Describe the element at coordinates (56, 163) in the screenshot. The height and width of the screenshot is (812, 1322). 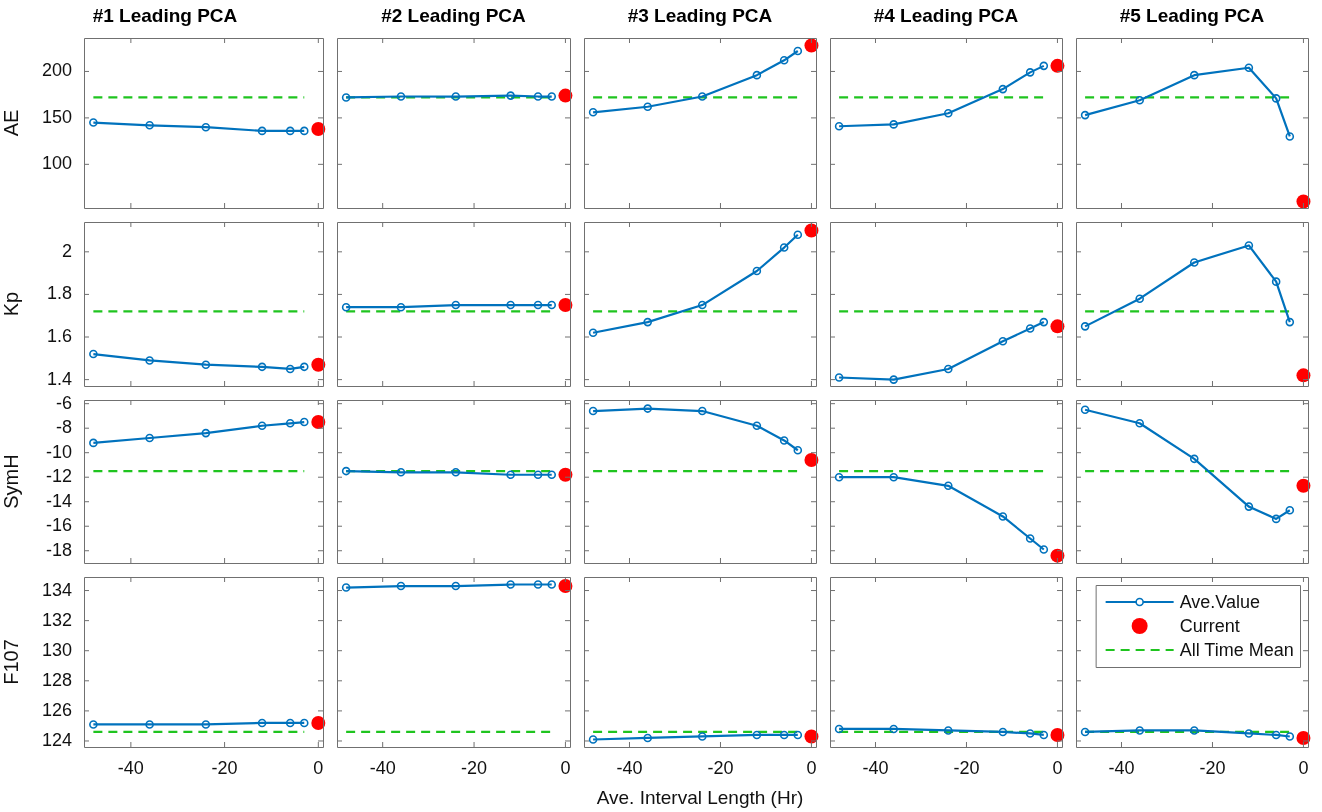
I see `y-tick-label: 100` at that location.